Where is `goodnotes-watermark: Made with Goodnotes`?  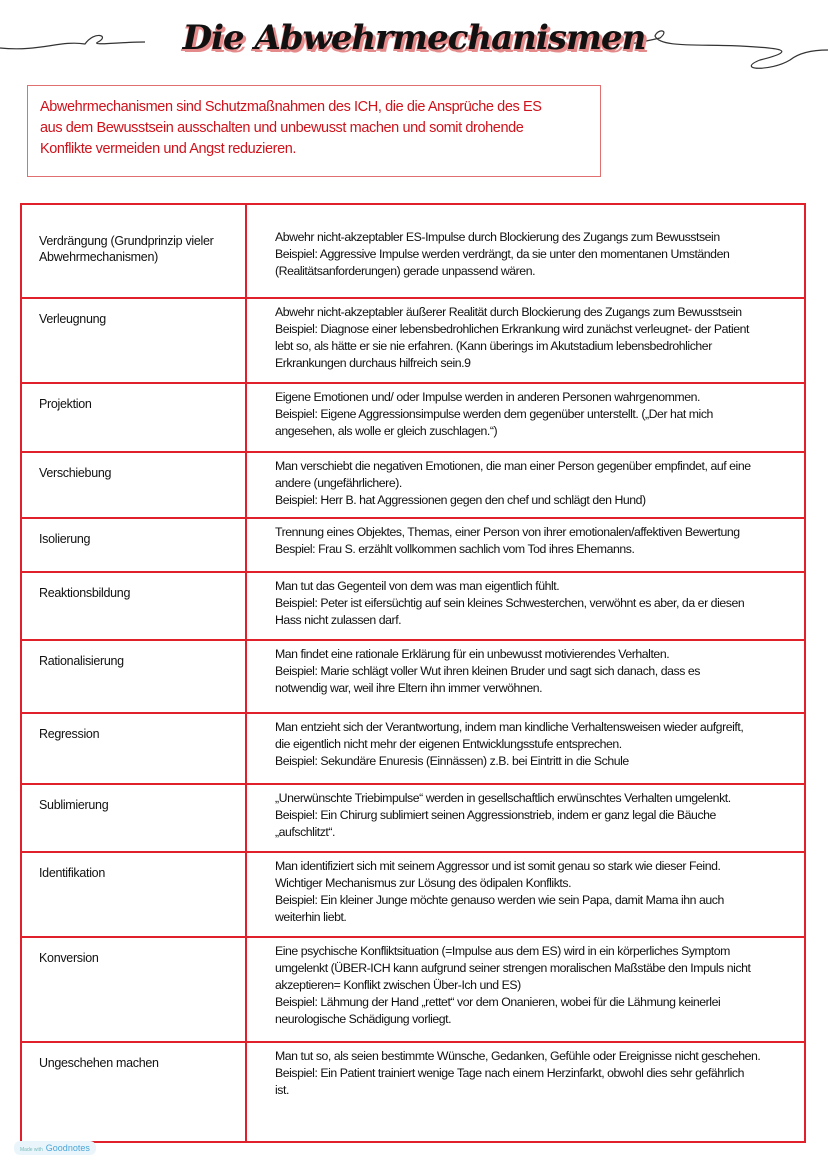 goodnotes-watermark: Made with Goodnotes is located at coordinates (55, 1148).